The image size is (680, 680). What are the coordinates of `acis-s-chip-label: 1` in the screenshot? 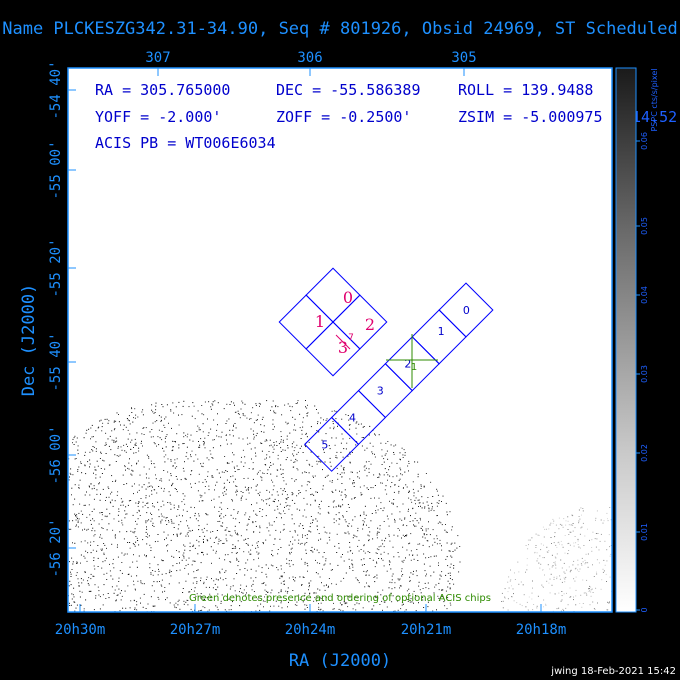 It's located at (441, 331).